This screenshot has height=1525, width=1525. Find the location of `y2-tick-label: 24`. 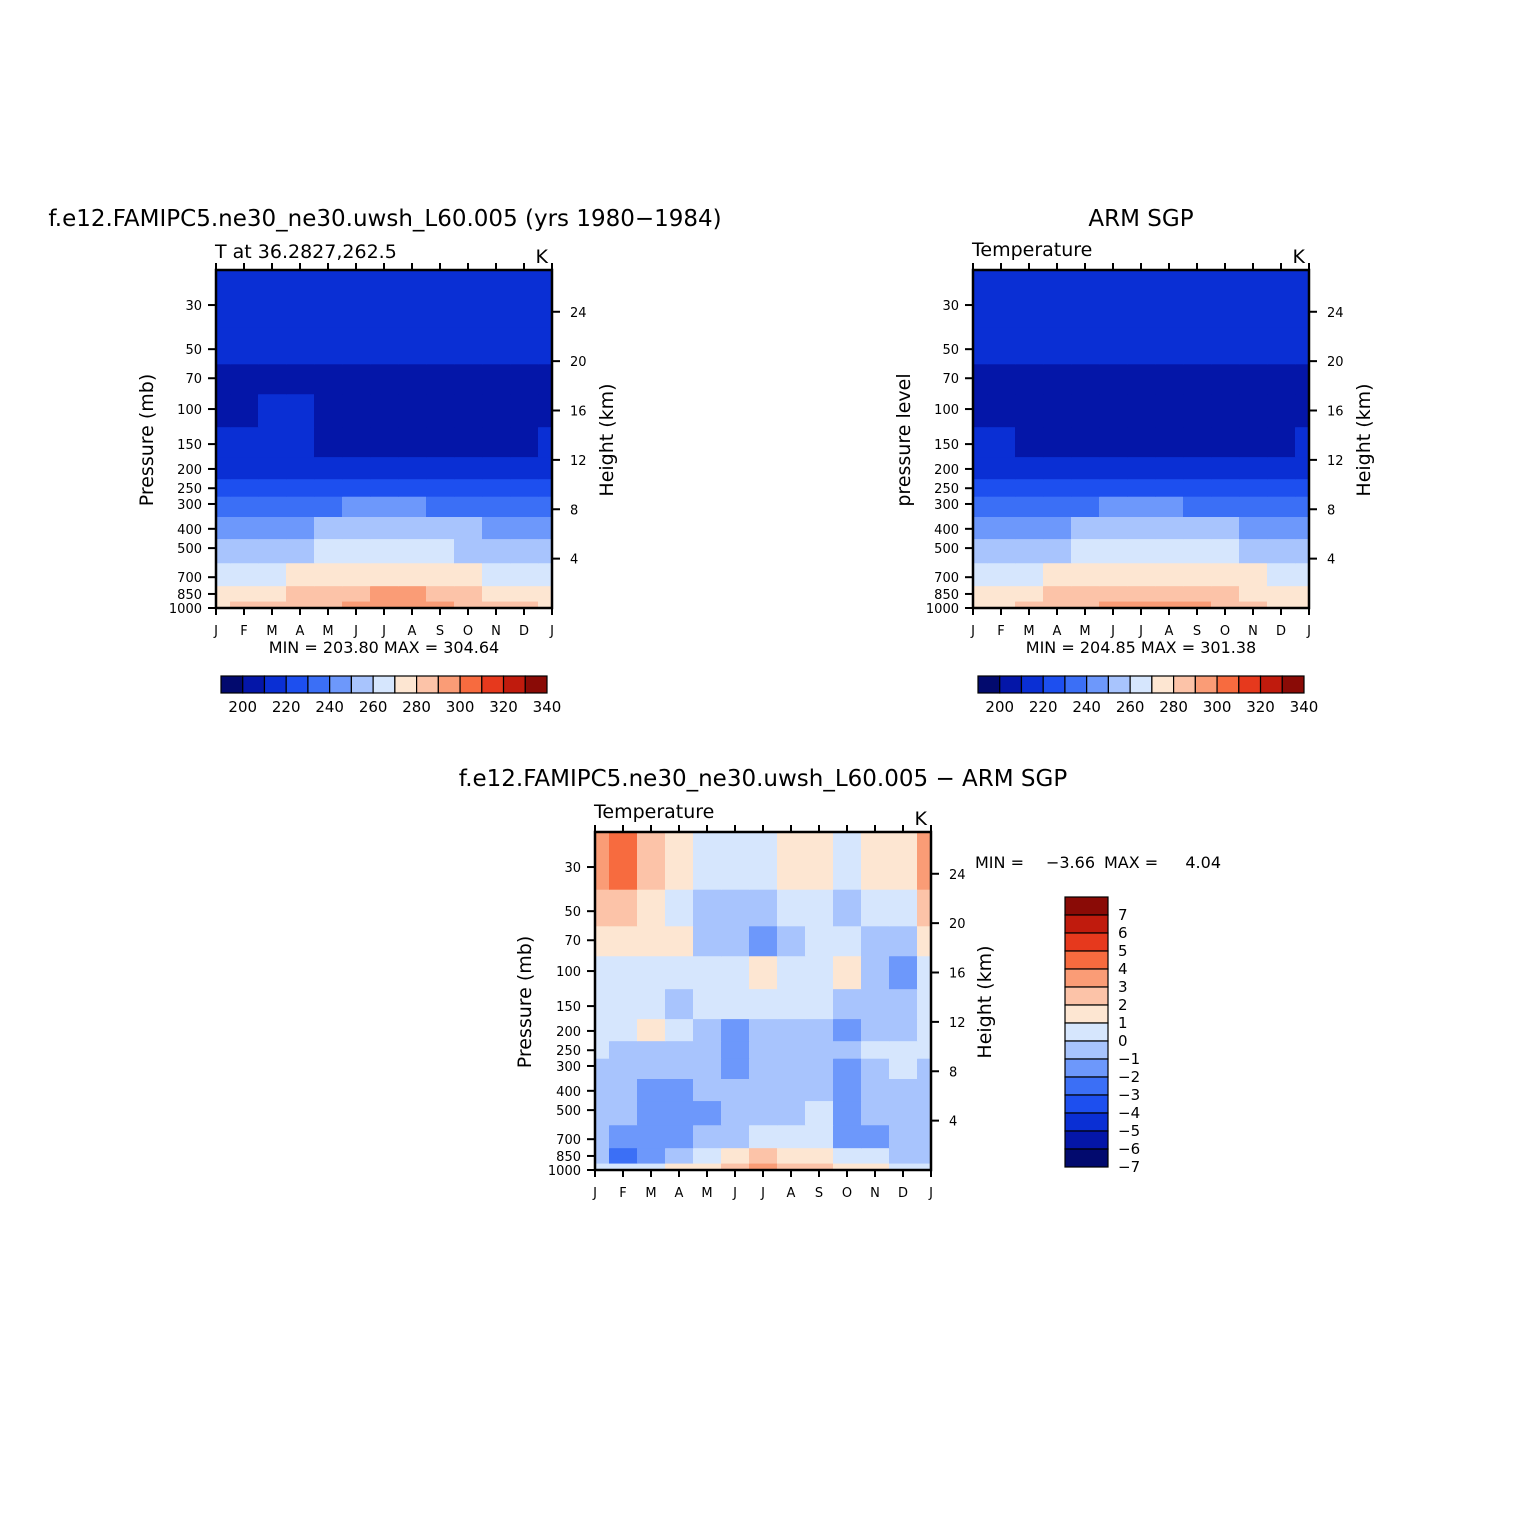

y2-tick-label: 24 is located at coordinates (957, 875).